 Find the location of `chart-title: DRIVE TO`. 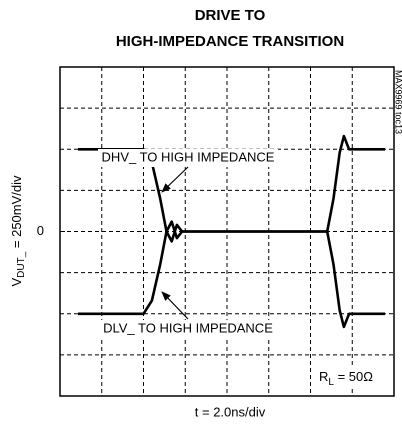

chart-title: DRIVE TO is located at coordinates (230, 15).